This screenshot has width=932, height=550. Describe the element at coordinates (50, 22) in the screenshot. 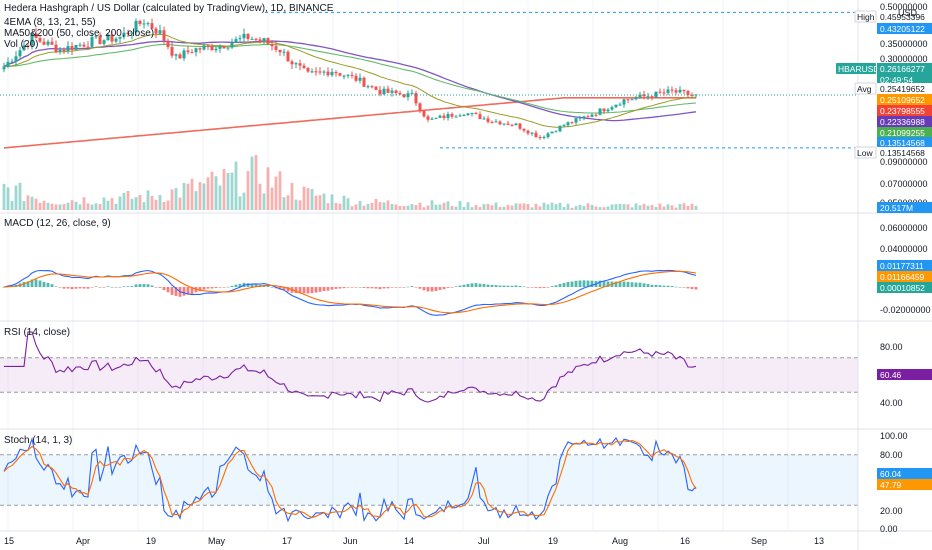

I see `indicator-ema-label: 4EMA (8, 13, 21, 55)` at that location.